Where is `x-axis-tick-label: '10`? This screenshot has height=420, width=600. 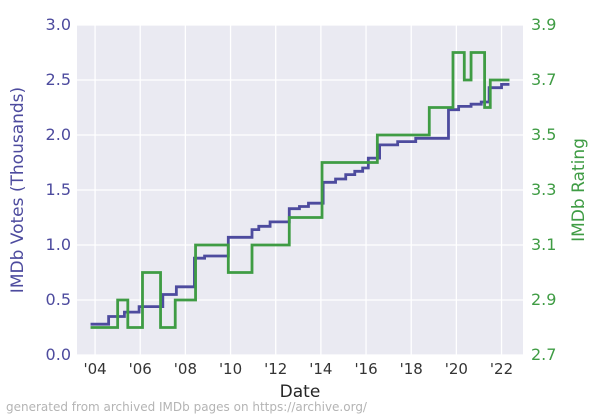 x-axis-tick-label: '10 is located at coordinates (230, 369).